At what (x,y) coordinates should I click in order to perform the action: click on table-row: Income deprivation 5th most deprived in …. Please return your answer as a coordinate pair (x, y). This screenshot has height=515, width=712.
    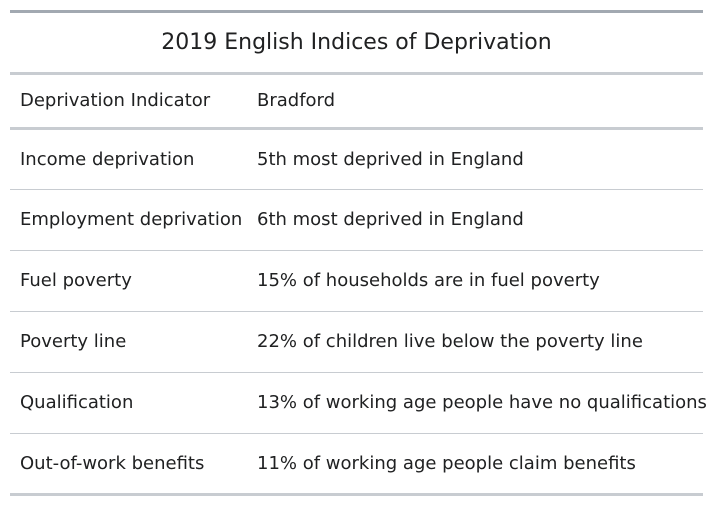
    Looking at the image, I should click on (356, 158).